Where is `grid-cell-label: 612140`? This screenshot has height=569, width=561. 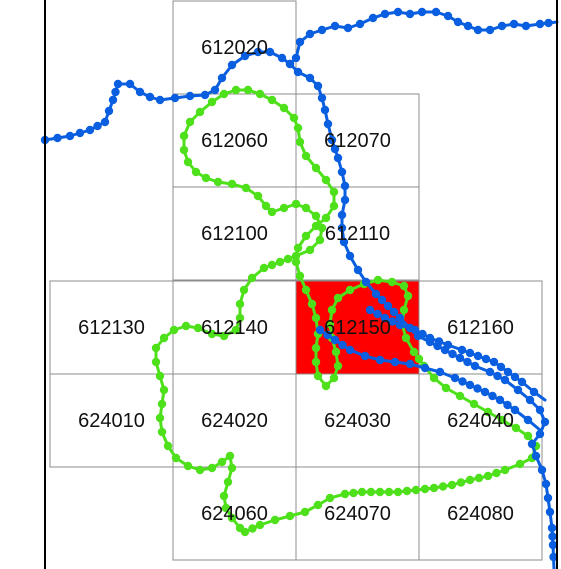
grid-cell-label: 612140 is located at coordinates (234, 328).